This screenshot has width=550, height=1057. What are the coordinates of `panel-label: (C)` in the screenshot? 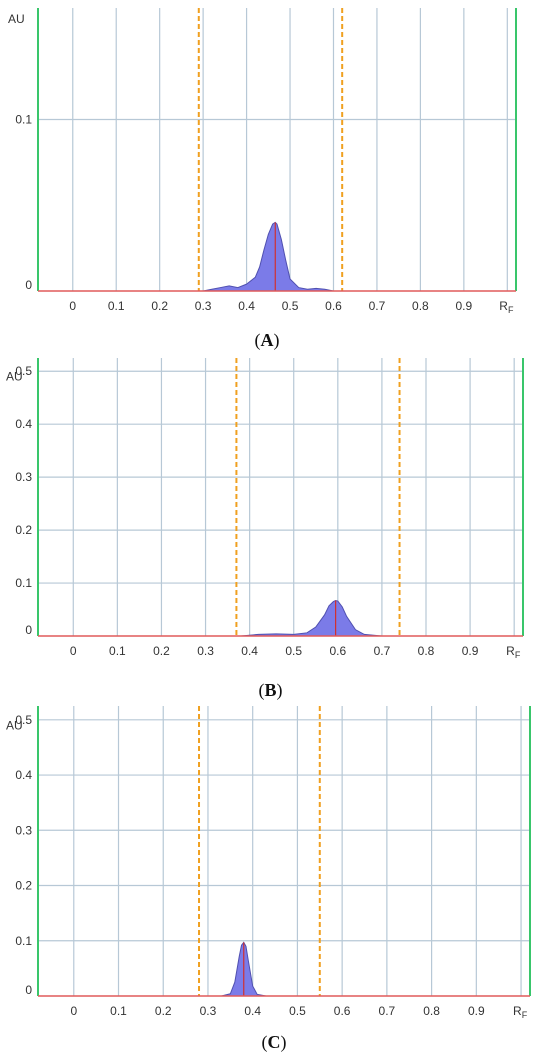 It's located at (274, 1042).